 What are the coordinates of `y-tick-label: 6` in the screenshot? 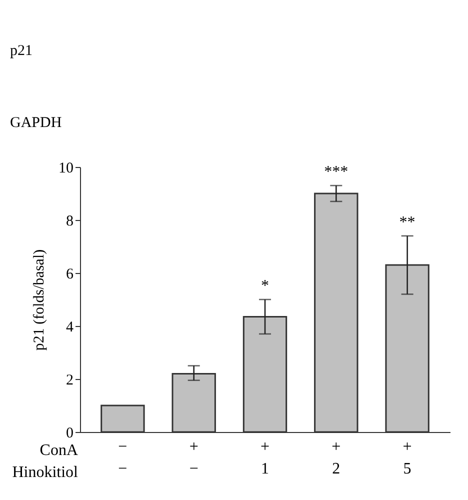 It's located at (70, 274).